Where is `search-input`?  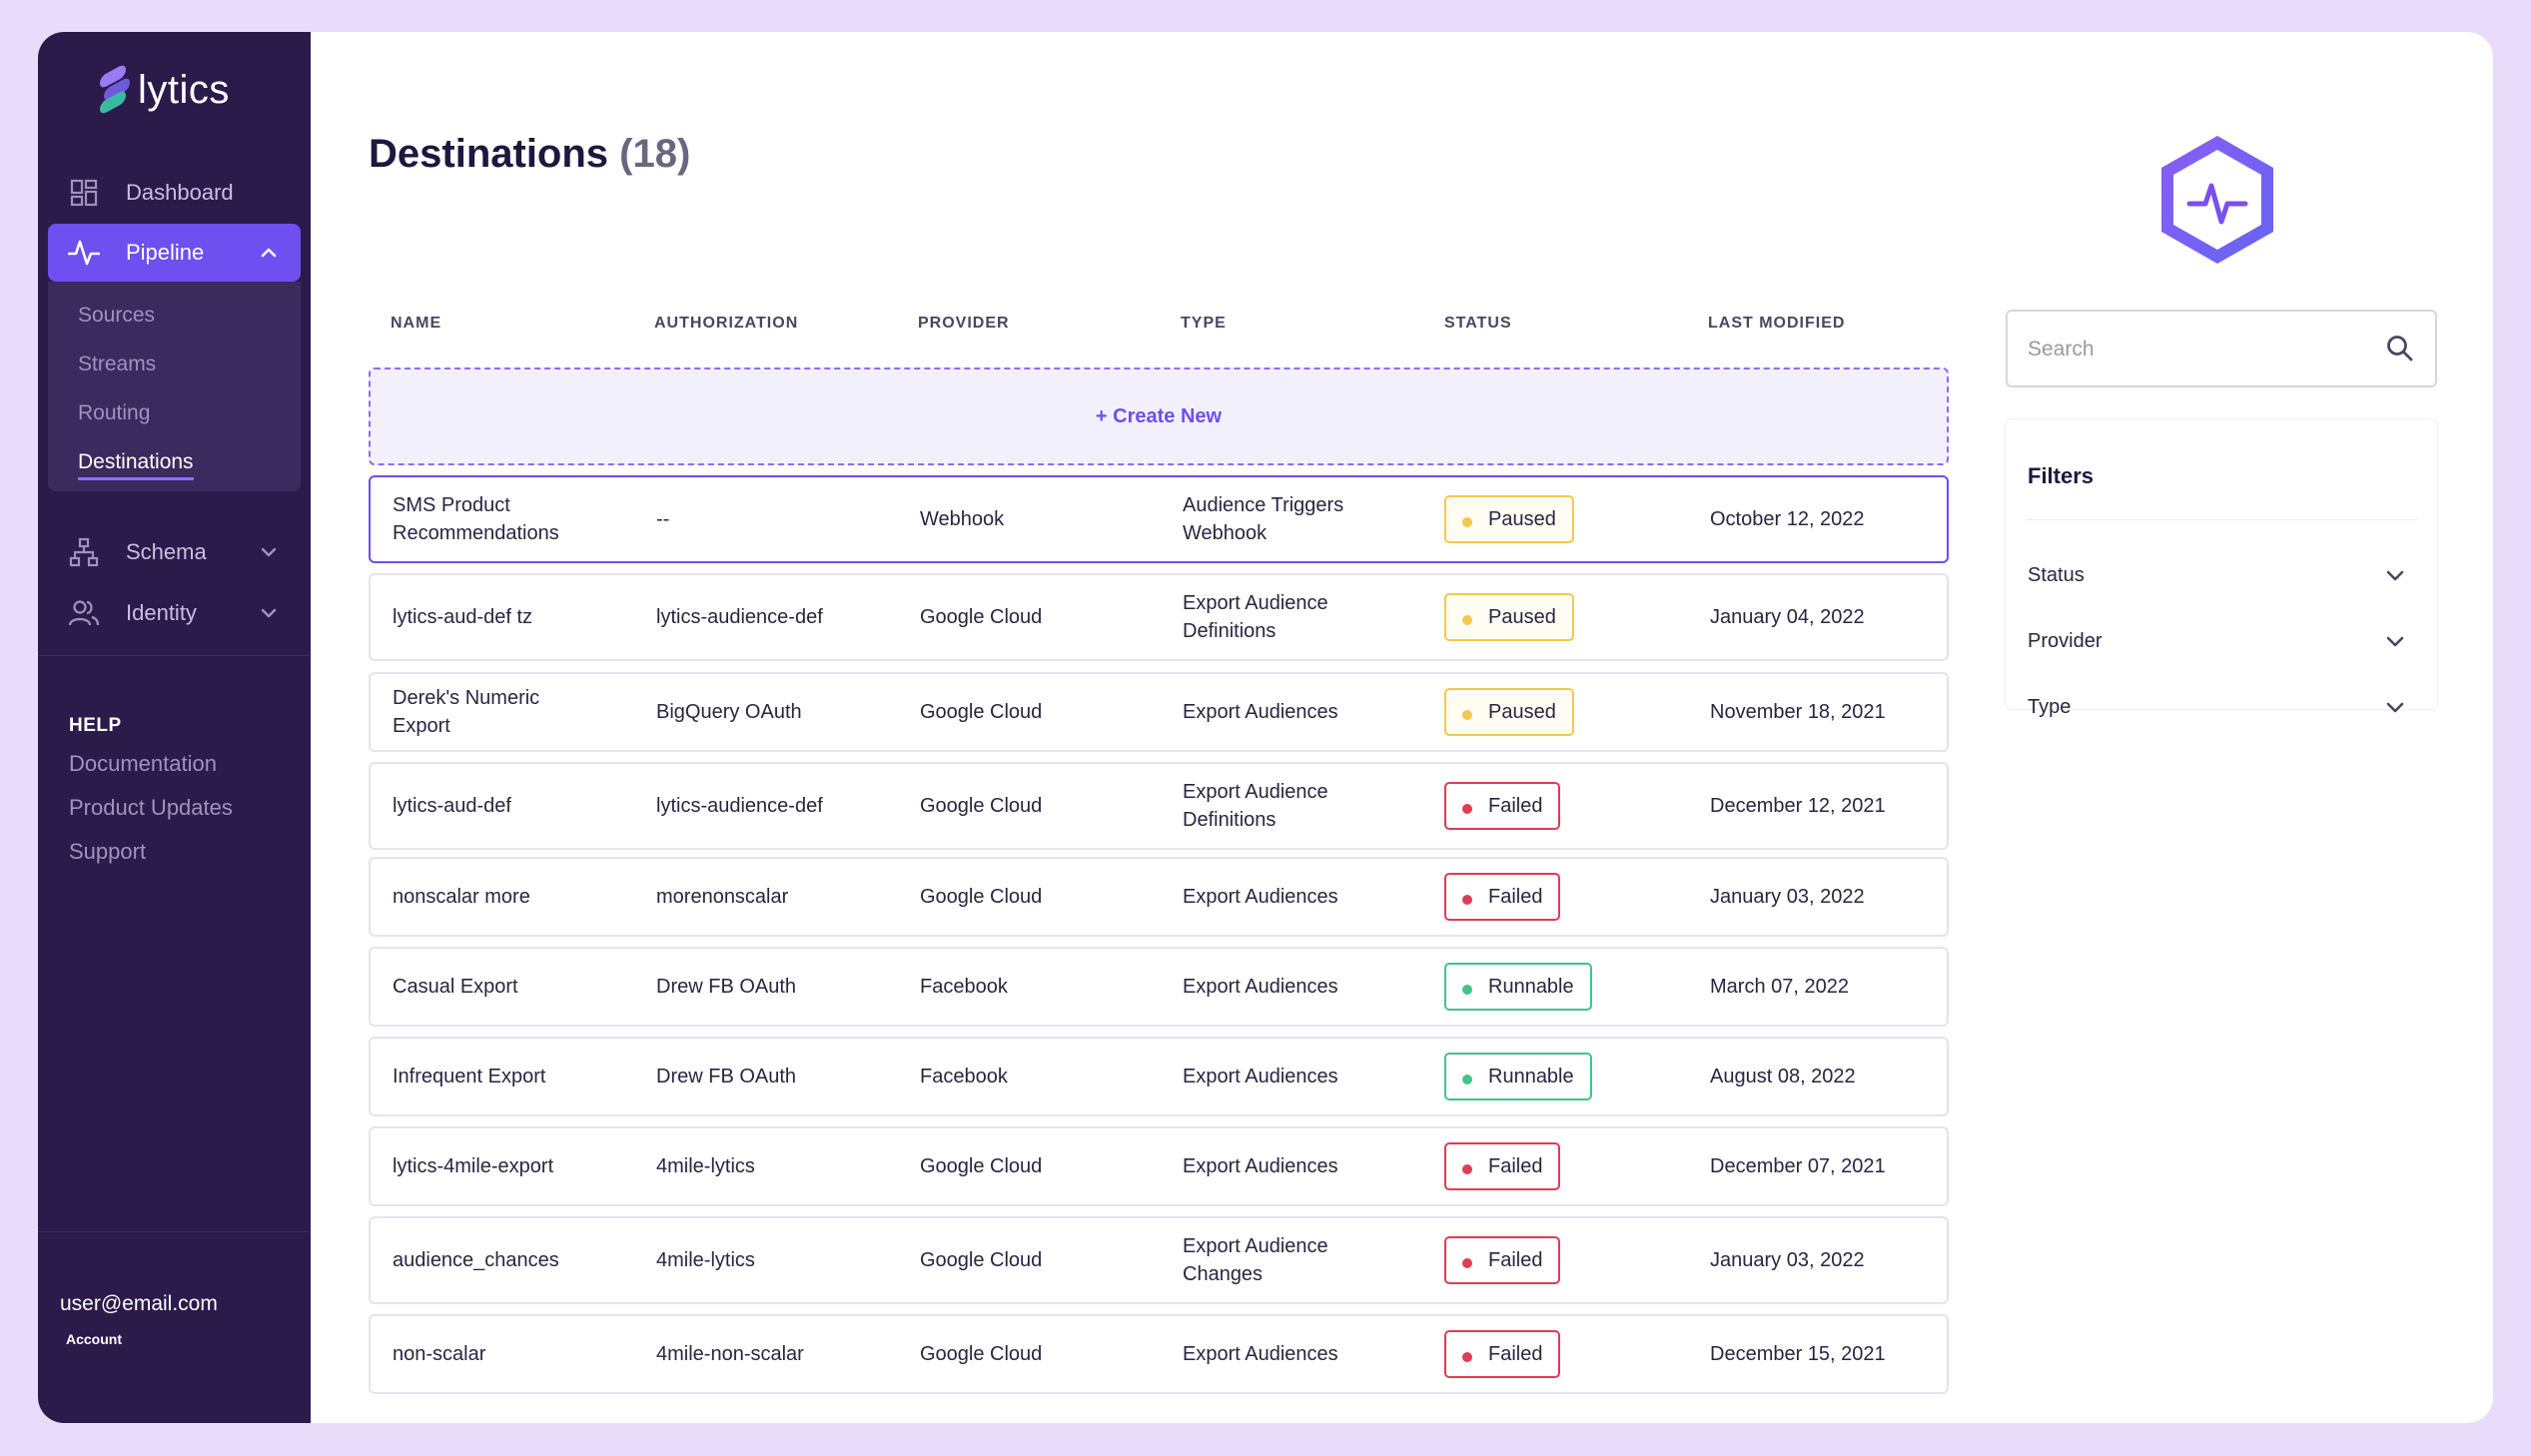 search-input is located at coordinates (2197, 349).